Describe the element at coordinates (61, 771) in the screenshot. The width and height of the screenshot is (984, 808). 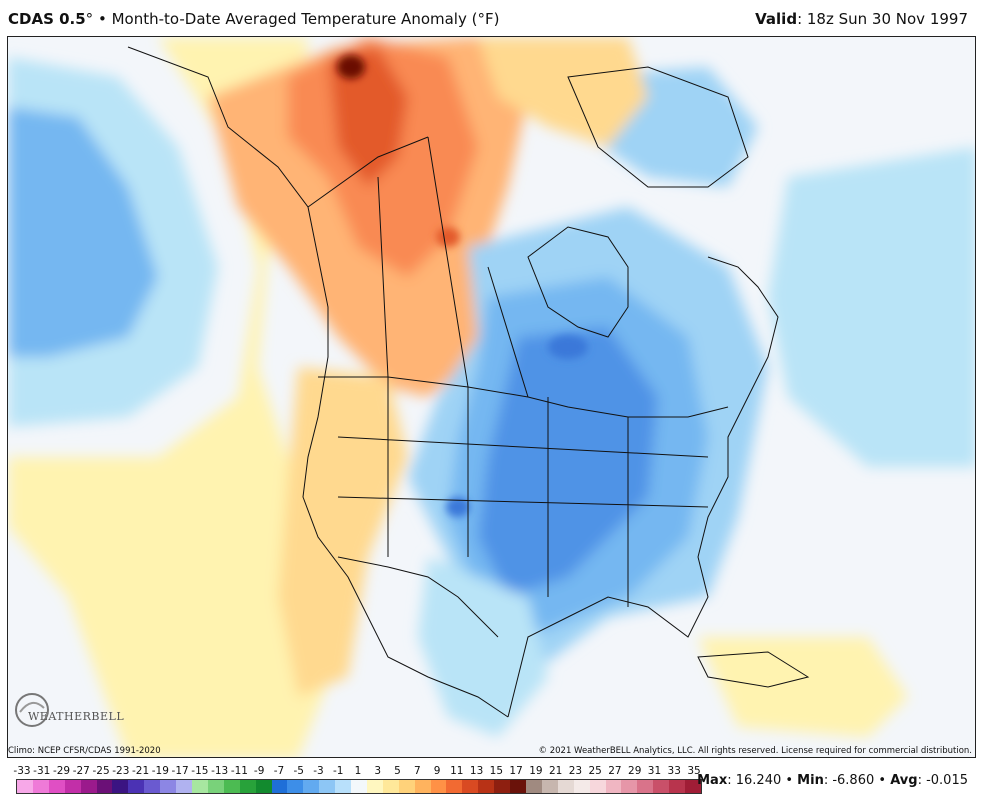
I see `scale-label: -29` at that location.